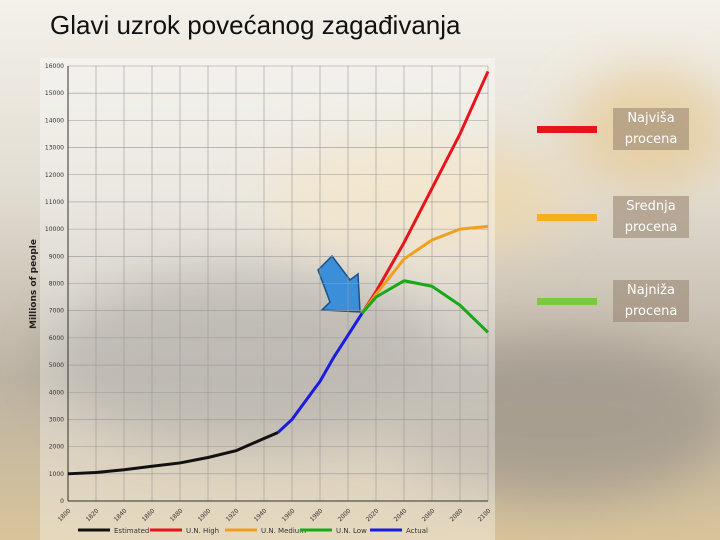 The image size is (720, 540). What do you see at coordinates (54, 175) in the screenshot?
I see `y-tick-label: 12000` at bounding box center [54, 175].